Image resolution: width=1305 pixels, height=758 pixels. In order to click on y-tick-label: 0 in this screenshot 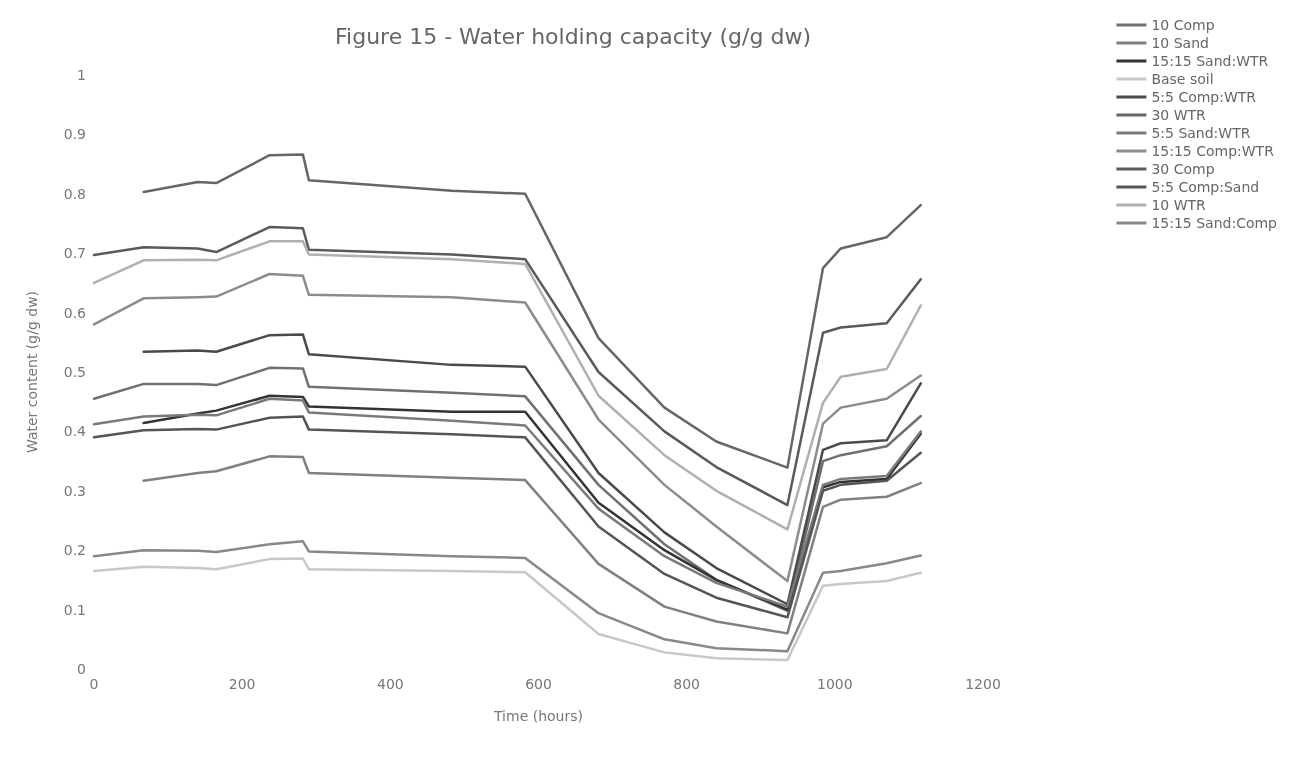, I will do `click(81, 669)`.